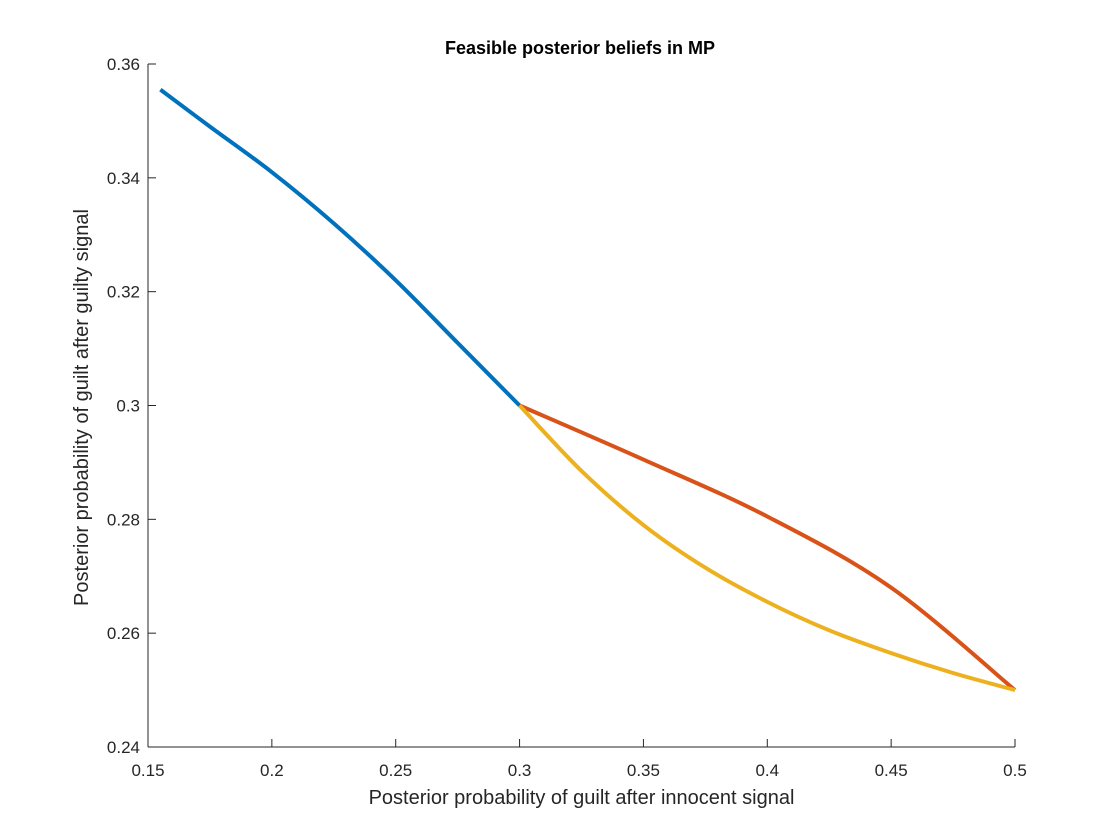 This screenshot has height=840, width=1120. I want to click on y-tick-label: 0.34, so click(123, 178).